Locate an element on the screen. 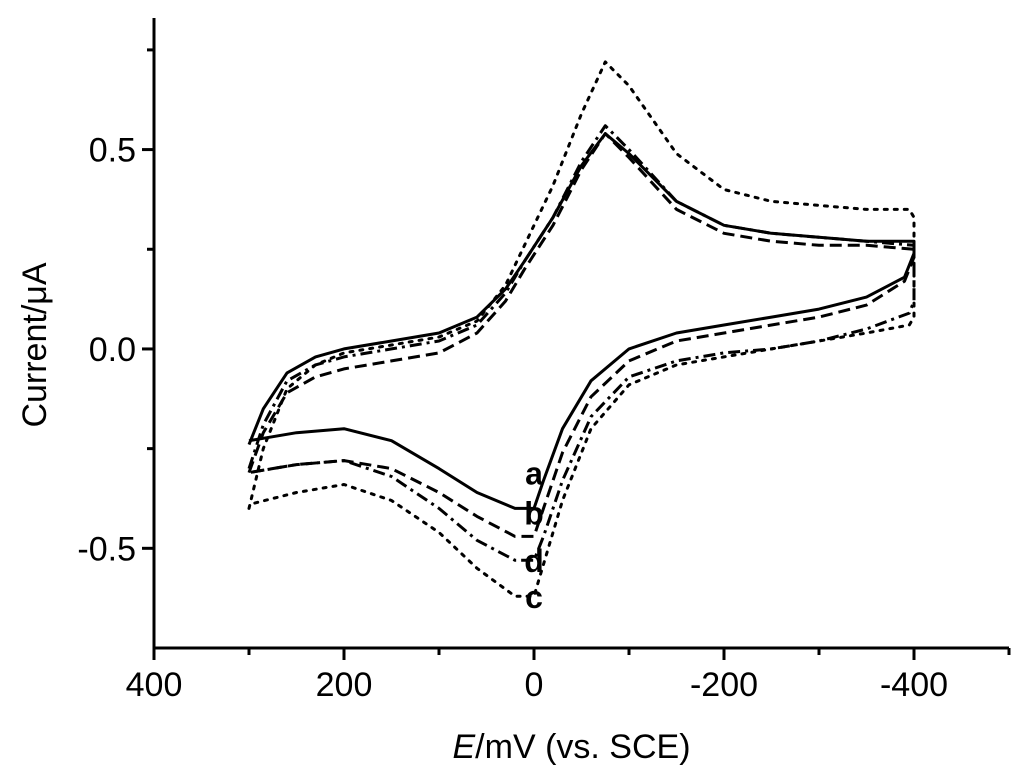  curve-label-a: a is located at coordinates (534, 474).